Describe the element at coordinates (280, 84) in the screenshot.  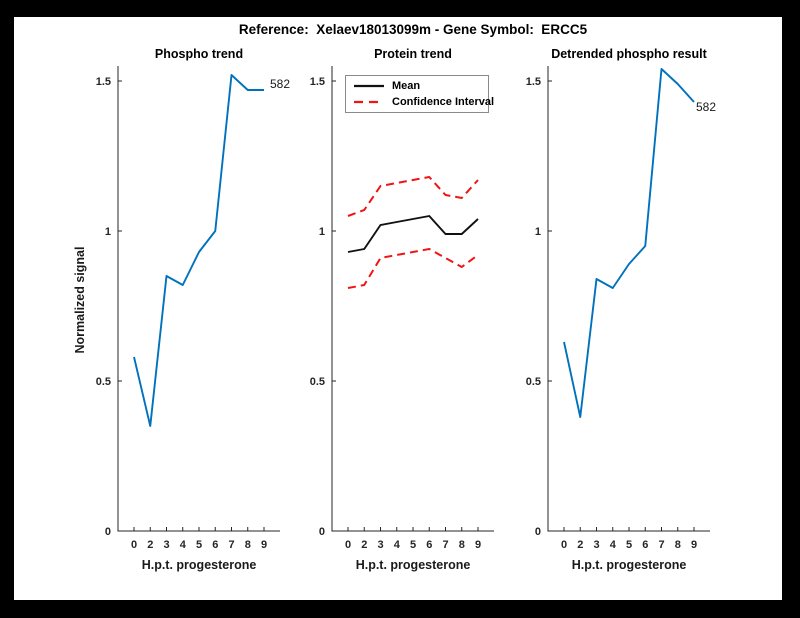
I see `subplot1-endpoint-label: 582` at that location.